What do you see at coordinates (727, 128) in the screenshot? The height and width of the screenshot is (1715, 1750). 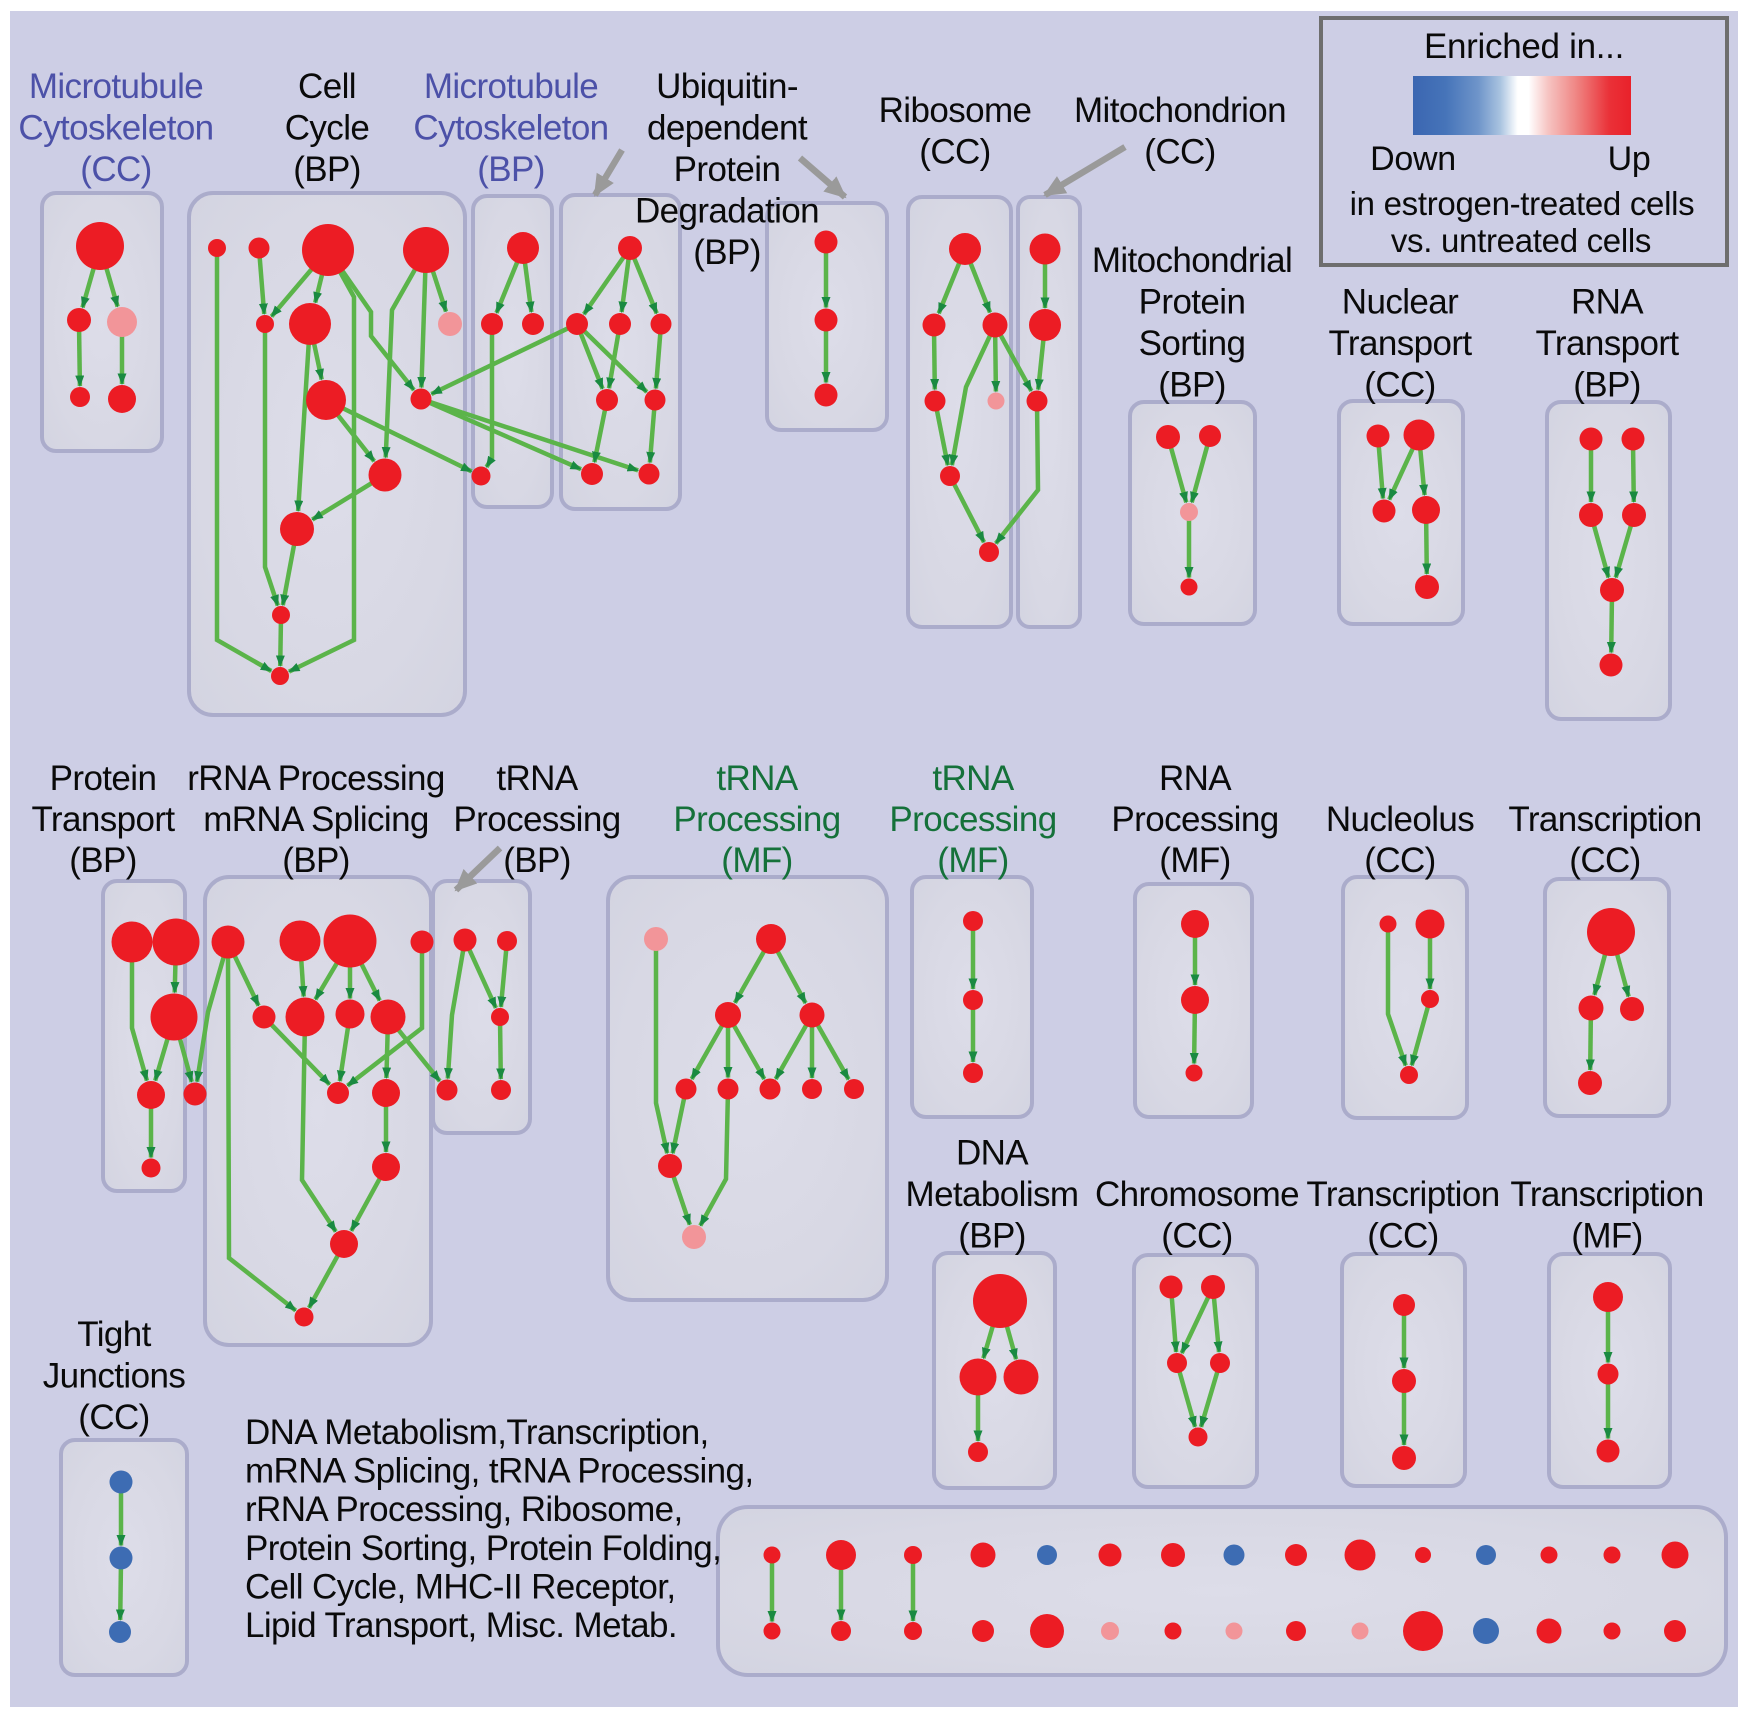 I see `svg-text: dependent` at bounding box center [727, 128].